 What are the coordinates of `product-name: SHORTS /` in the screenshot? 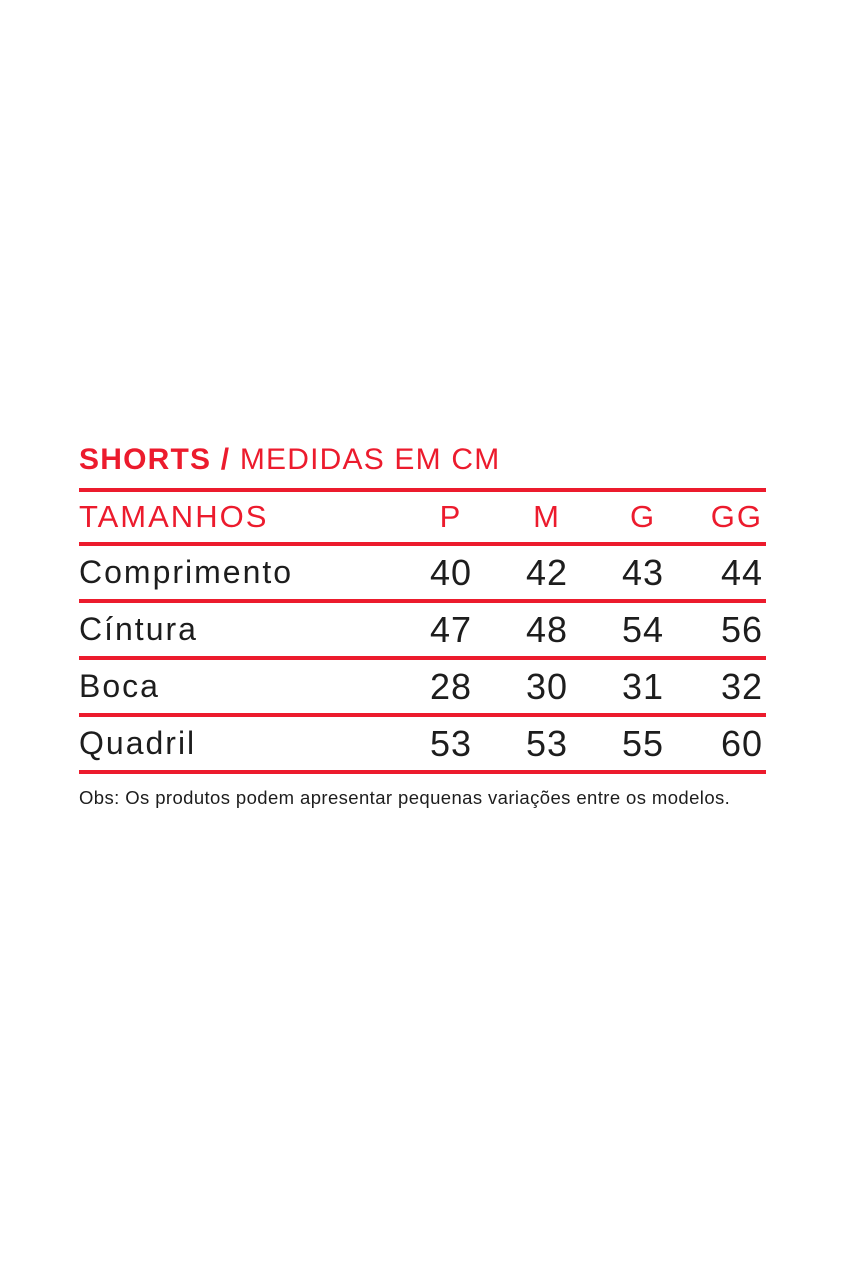 It's located at (155, 459).